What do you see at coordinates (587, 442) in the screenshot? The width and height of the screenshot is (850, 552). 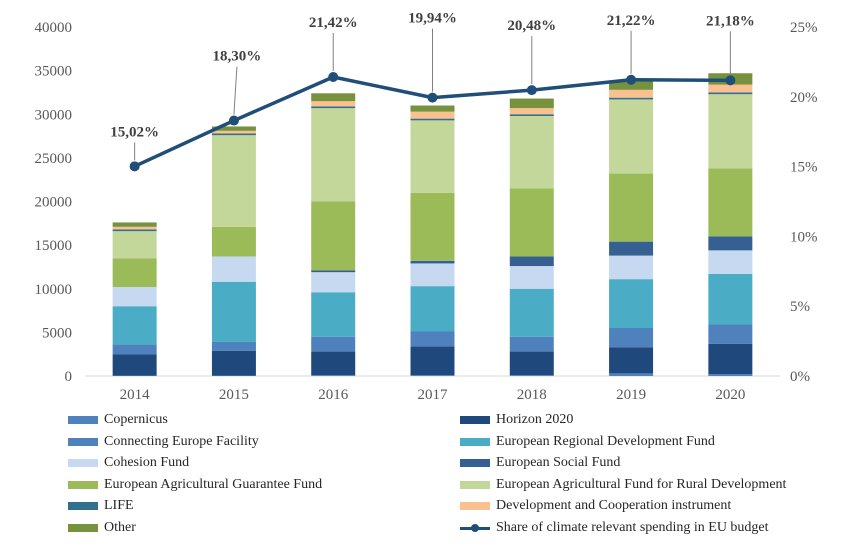 I see `legend-item: European Regional Development Fund` at bounding box center [587, 442].